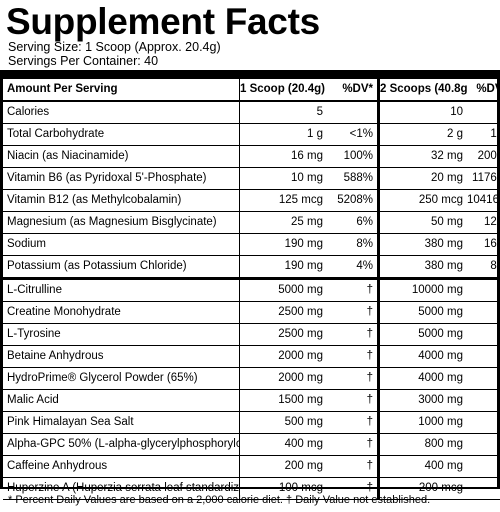 This screenshot has width=500, height=512. Describe the element at coordinates (121, 422) in the screenshot. I see `nutrient-name: Pink Himalayan Sea Salt` at that location.